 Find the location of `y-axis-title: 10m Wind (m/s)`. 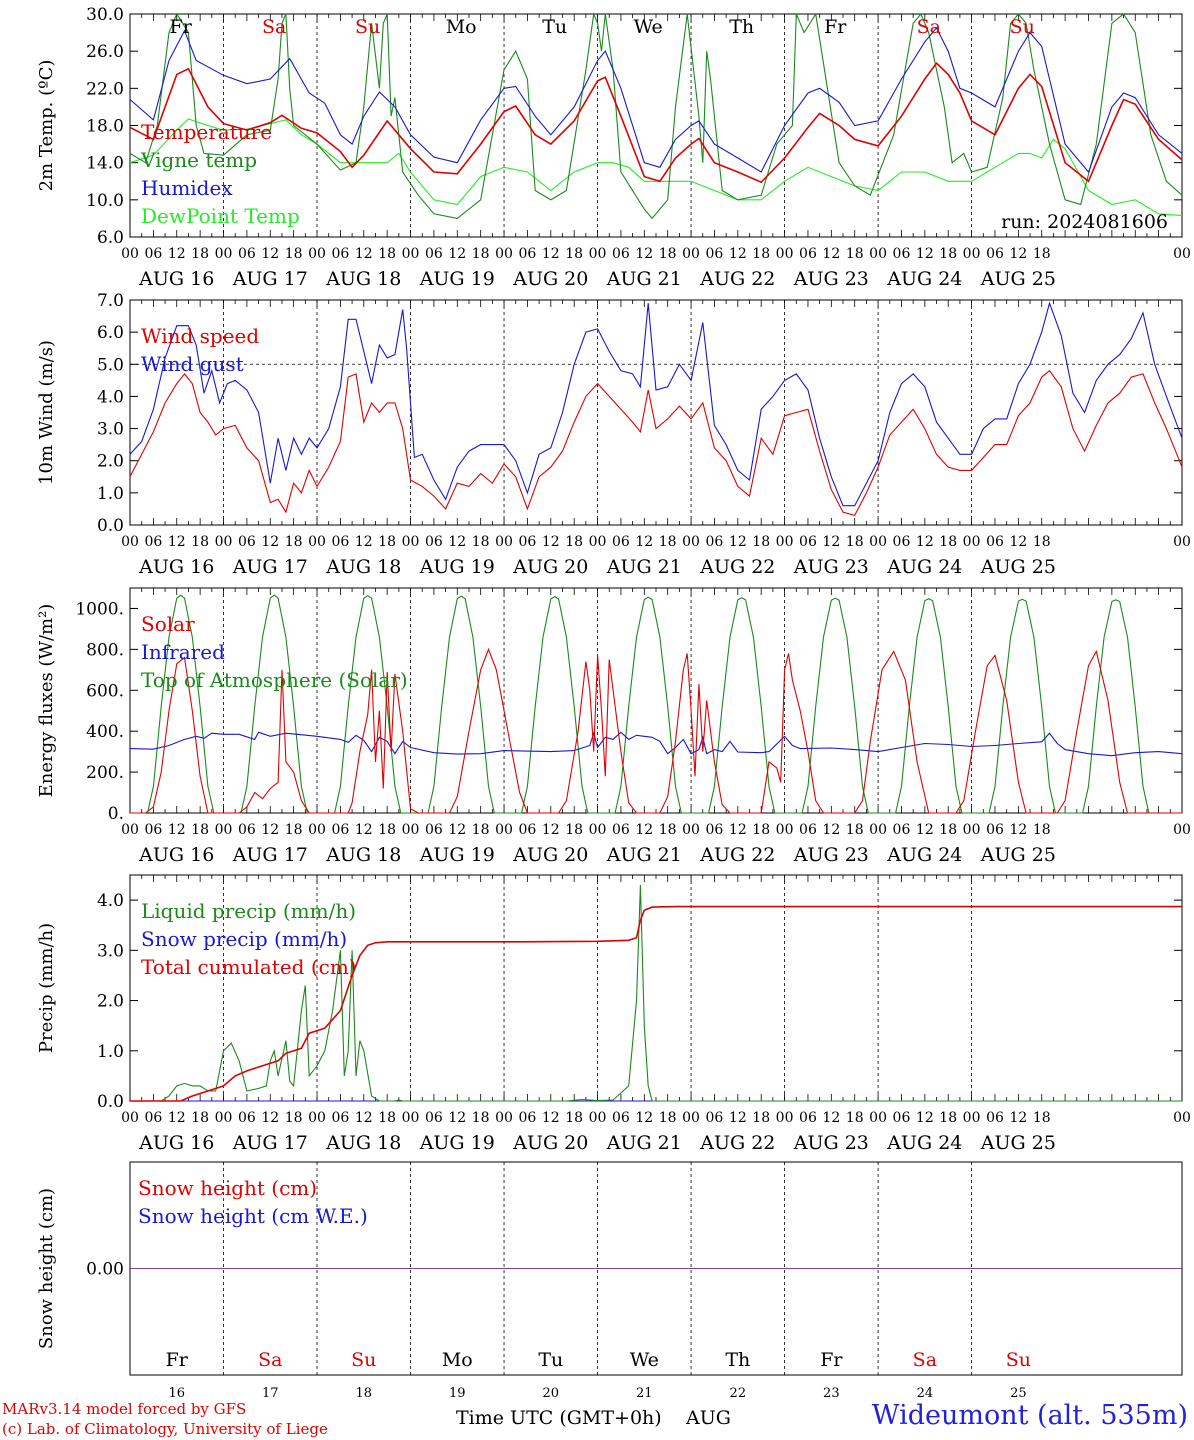

y-axis-title: 10m Wind (m/s) is located at coordinates (46, 412).